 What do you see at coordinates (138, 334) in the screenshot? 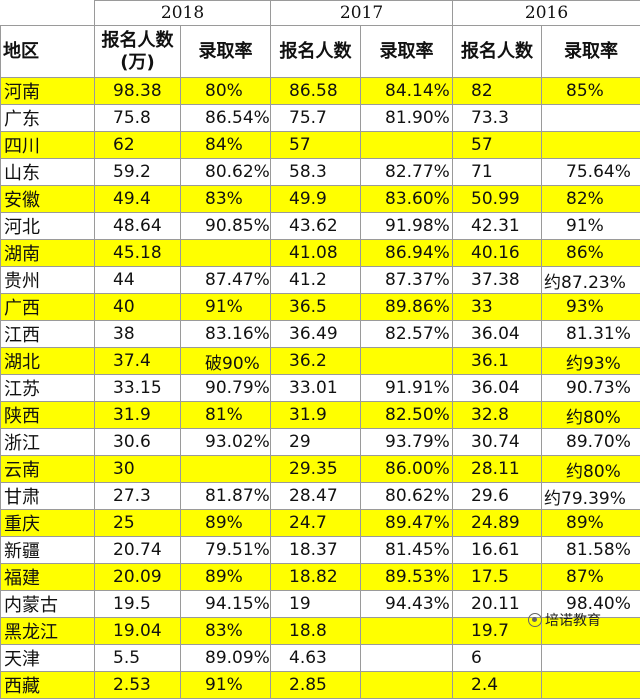
I see `applicants-2018-cell: 38` at bounding box center [138, 334].